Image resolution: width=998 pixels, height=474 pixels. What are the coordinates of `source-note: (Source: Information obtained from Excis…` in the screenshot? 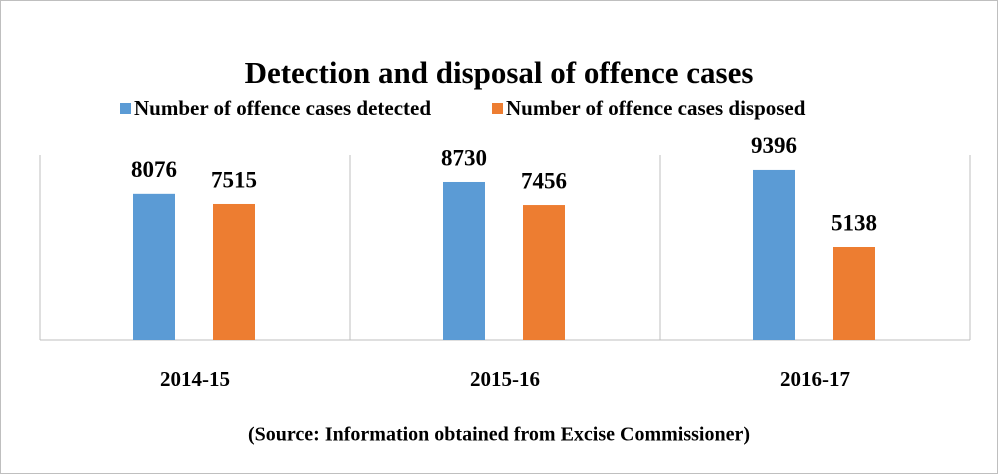 It's located at (499, 435).